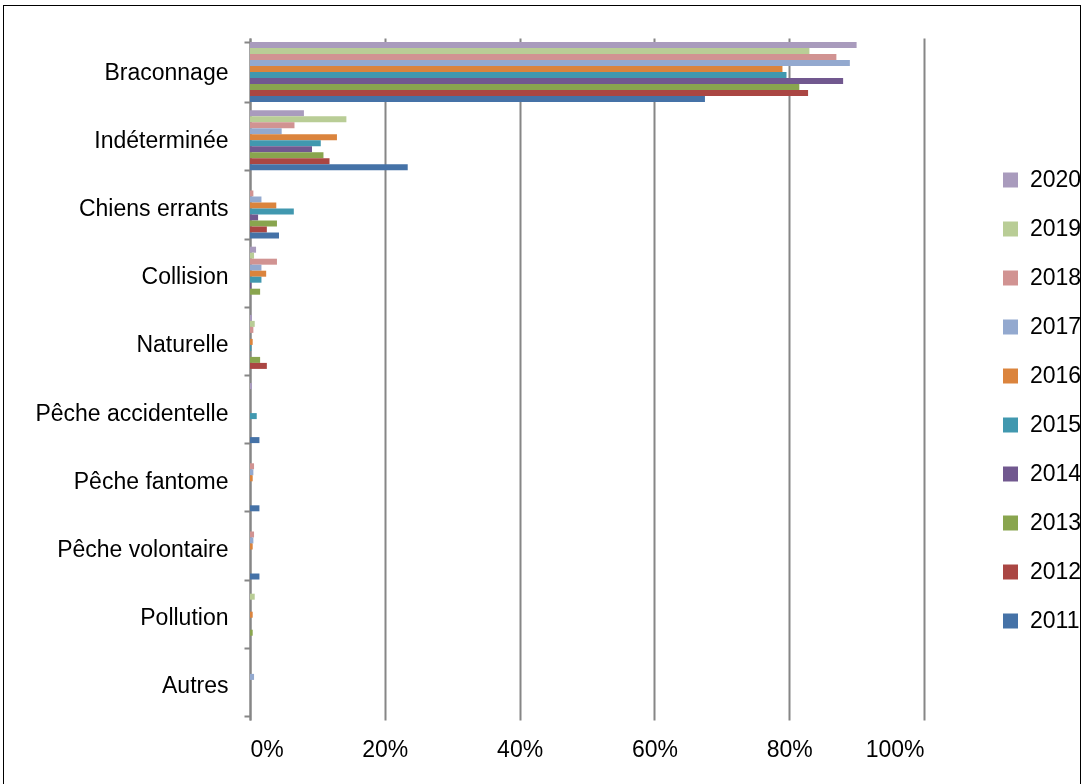  What do you see at coordinates (895, 748) in the screenshot?
I see `x-tick-label: 100%` at bounding box center [895, 748].